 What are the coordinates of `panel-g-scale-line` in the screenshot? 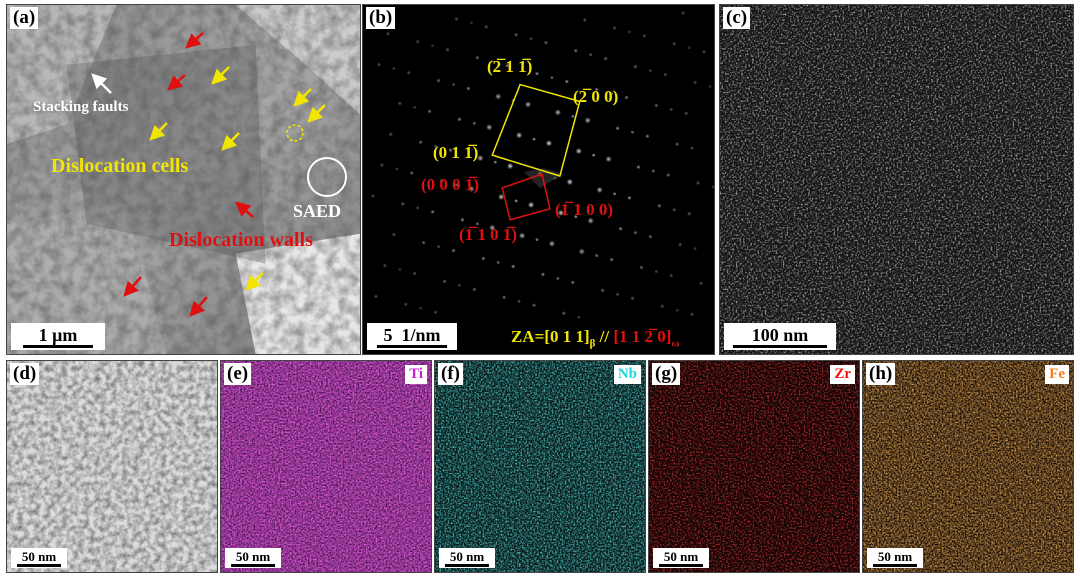 It's located at (681, 565).